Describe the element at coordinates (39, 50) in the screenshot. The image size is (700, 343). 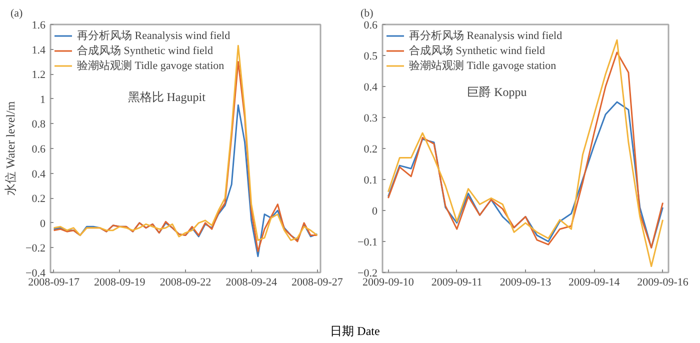
I see `y-tick-label: 1.4` at that location.